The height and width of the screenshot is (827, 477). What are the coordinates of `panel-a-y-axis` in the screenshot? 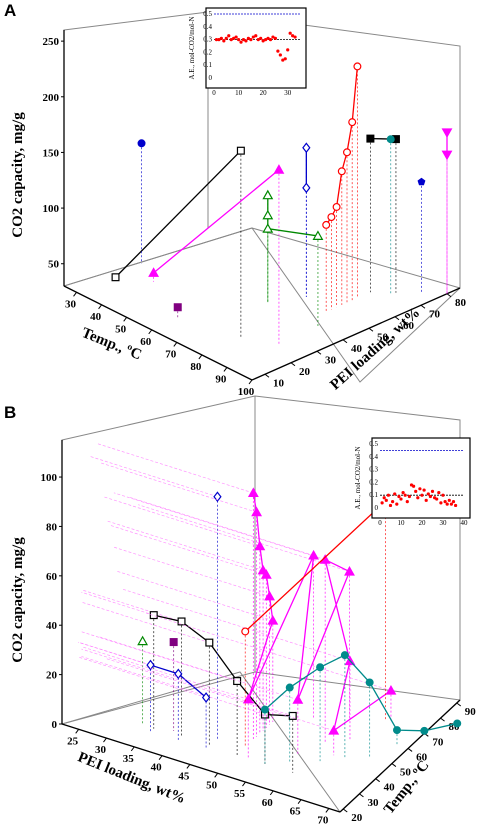 It's located at (356, 334).